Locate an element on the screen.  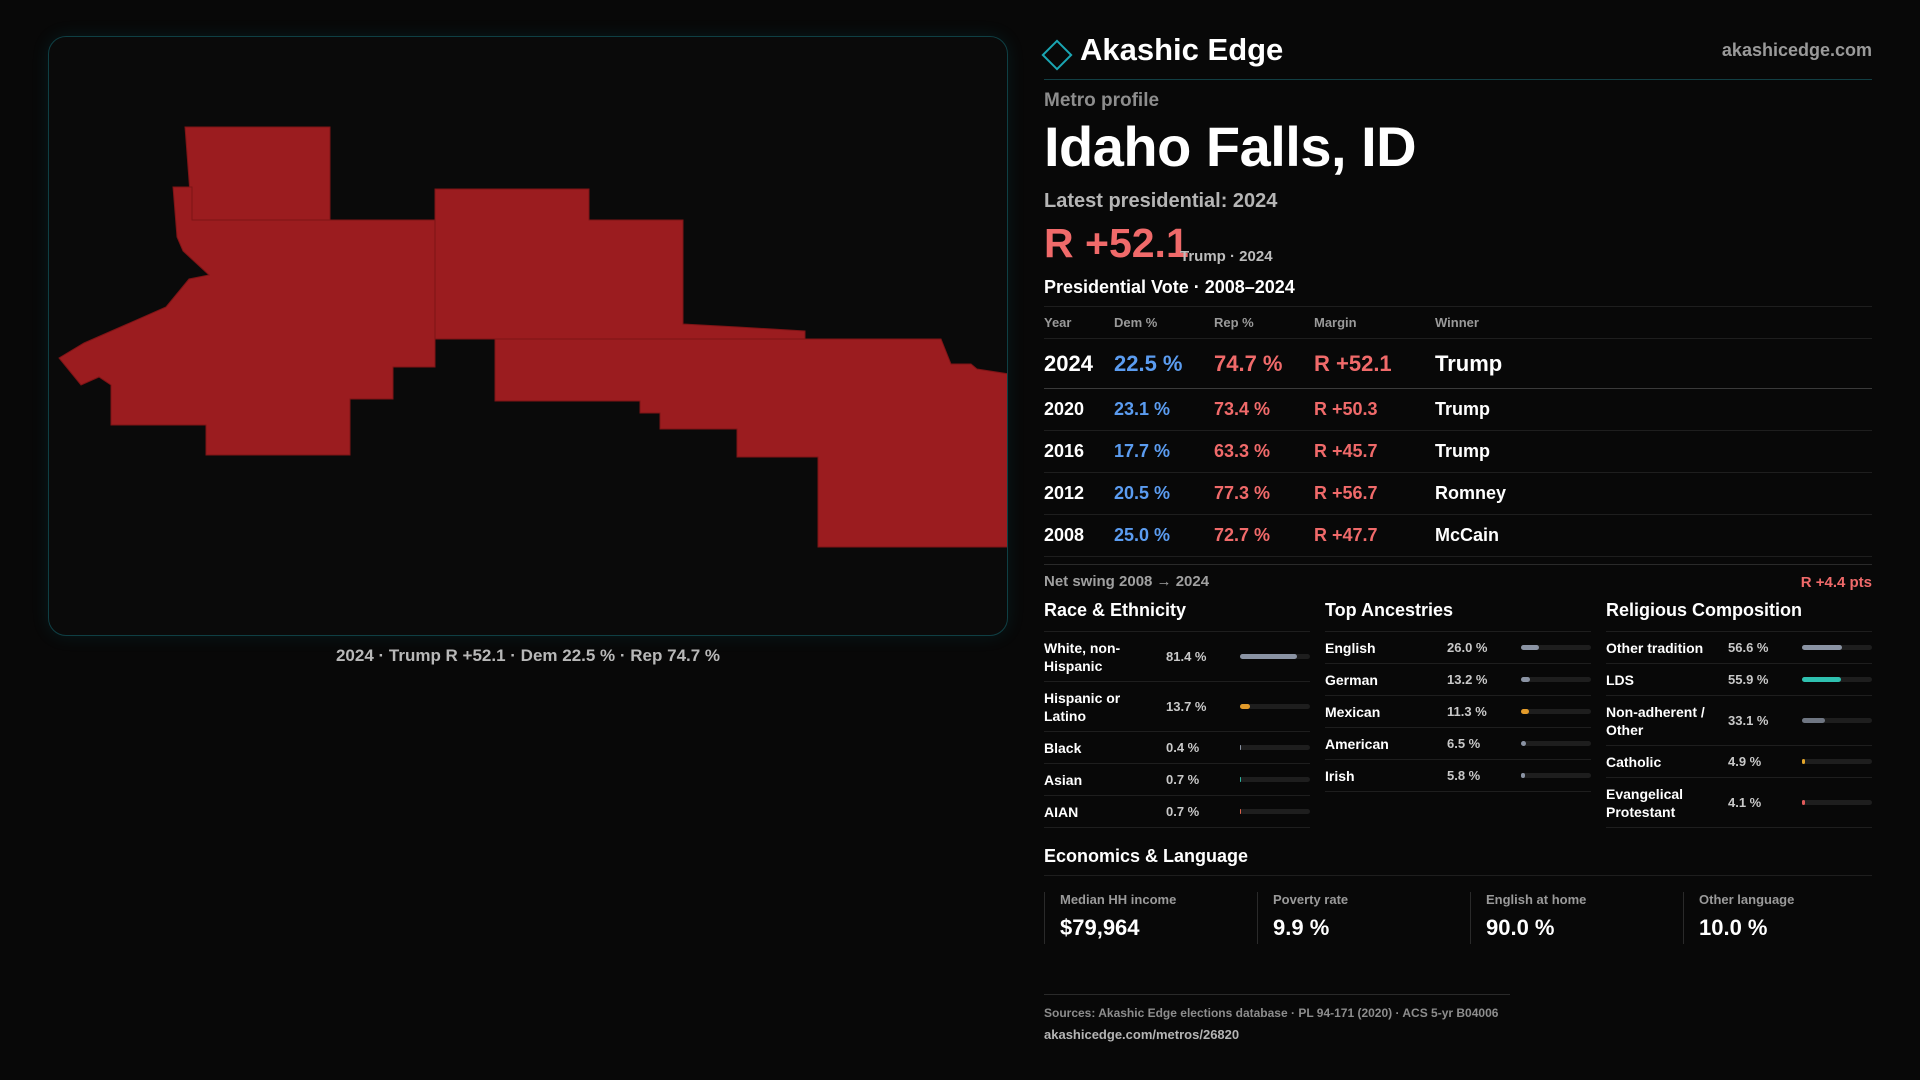
row-year: 2008 is located at coordinates (1064, 535).